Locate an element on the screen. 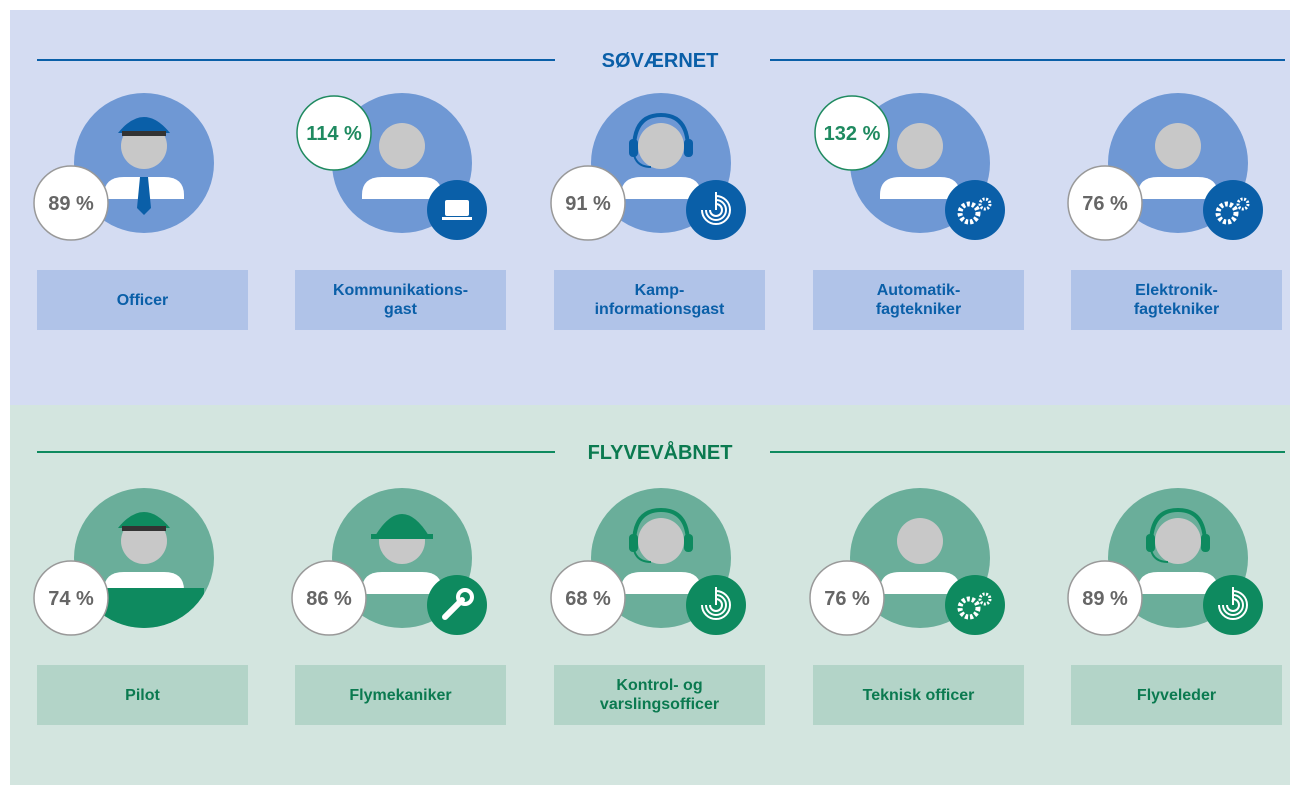 The width and height of the screenshot is (1299, 794). percent-value: 132 % is located at coordinates (852, 134).